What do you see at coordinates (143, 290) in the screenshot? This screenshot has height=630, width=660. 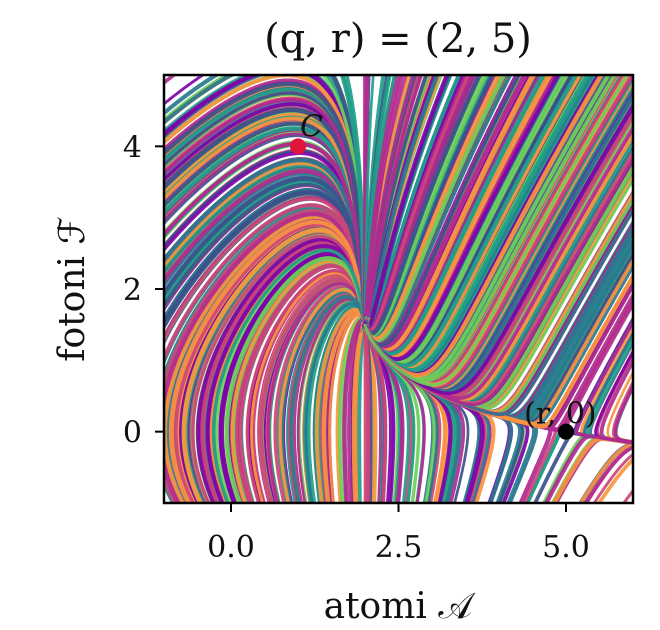 I see `y-axis-ticks: 0 2 4` at bounding box center [143, 290].